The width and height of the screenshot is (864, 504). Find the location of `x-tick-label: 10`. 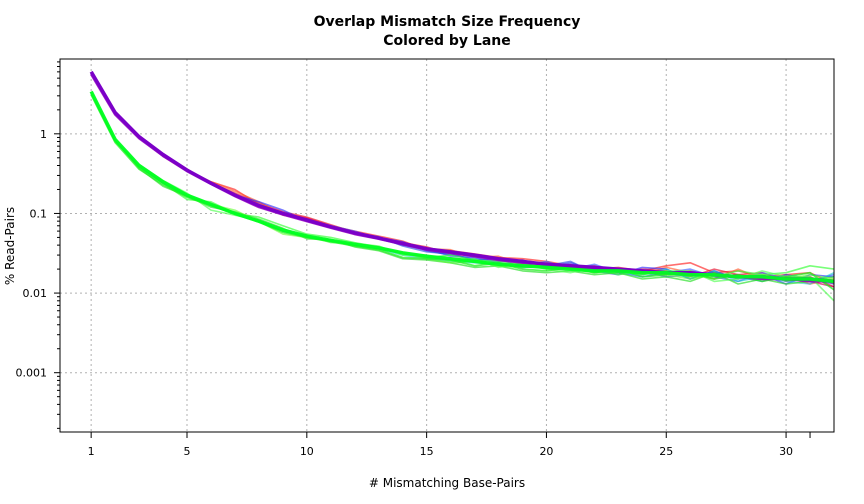

x-tick-label: 10 is located at coordinates (307, 451).